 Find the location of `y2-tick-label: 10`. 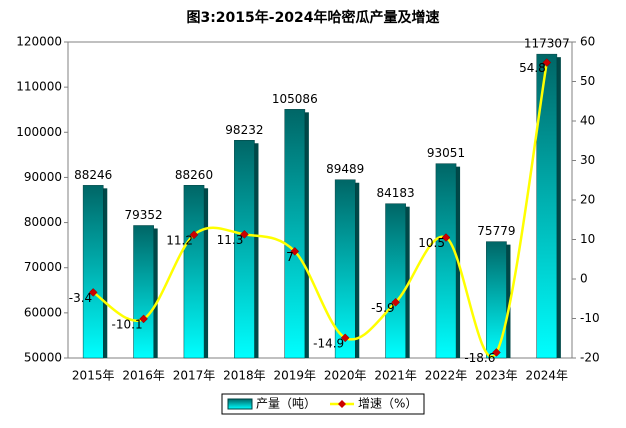

y2-tick-label: 10 is located at coordinates (587, 239).